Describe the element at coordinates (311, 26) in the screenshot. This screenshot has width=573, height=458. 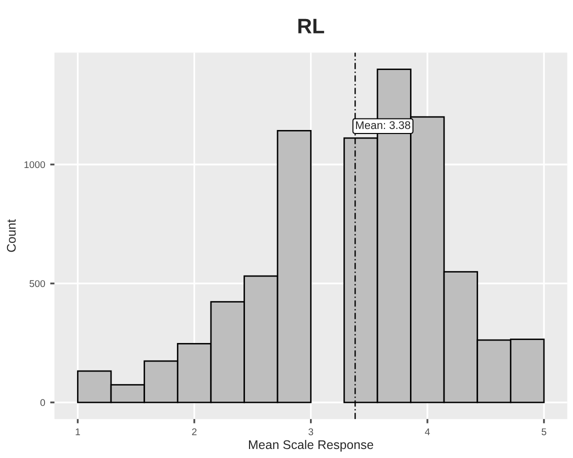
I see `chart-title: RL` at that location.